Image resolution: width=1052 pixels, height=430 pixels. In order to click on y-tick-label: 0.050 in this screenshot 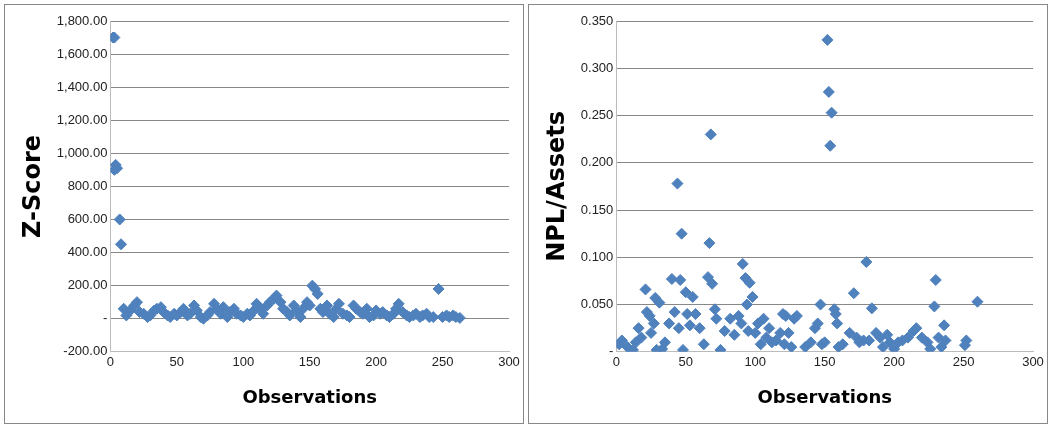, I will do `click(597, 304)`.